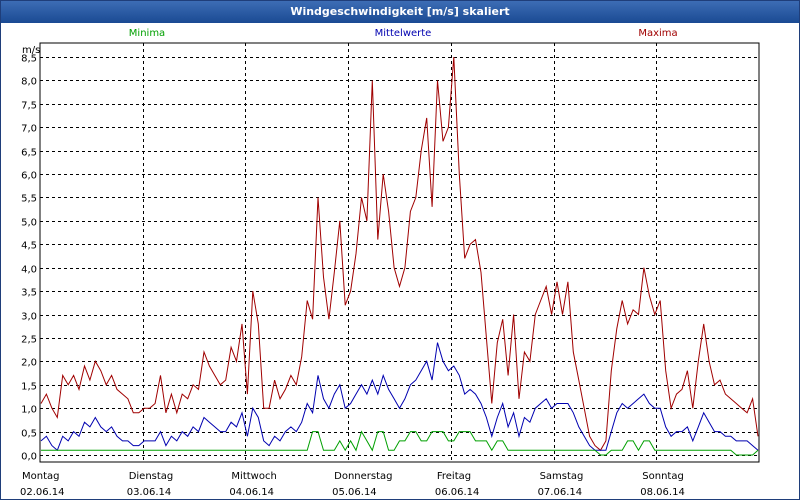 The width and height of the screenshot is (800, 501). I want to click on x-tick-day: Dienstag, so click(151, 476).